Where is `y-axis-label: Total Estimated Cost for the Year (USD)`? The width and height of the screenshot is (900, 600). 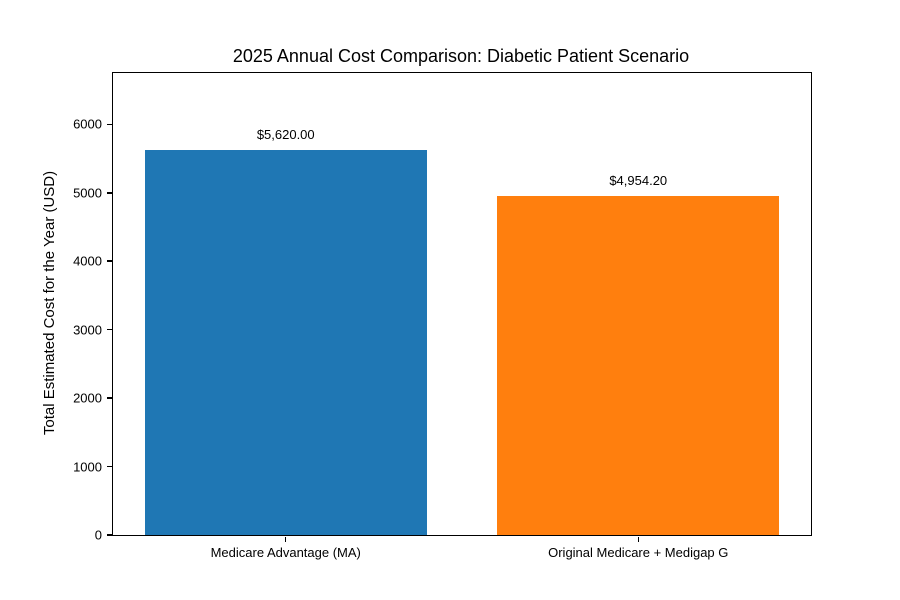 y-axis-label: Total Estimated Cost for the Year (USD) is located at coordinates (49, 303).